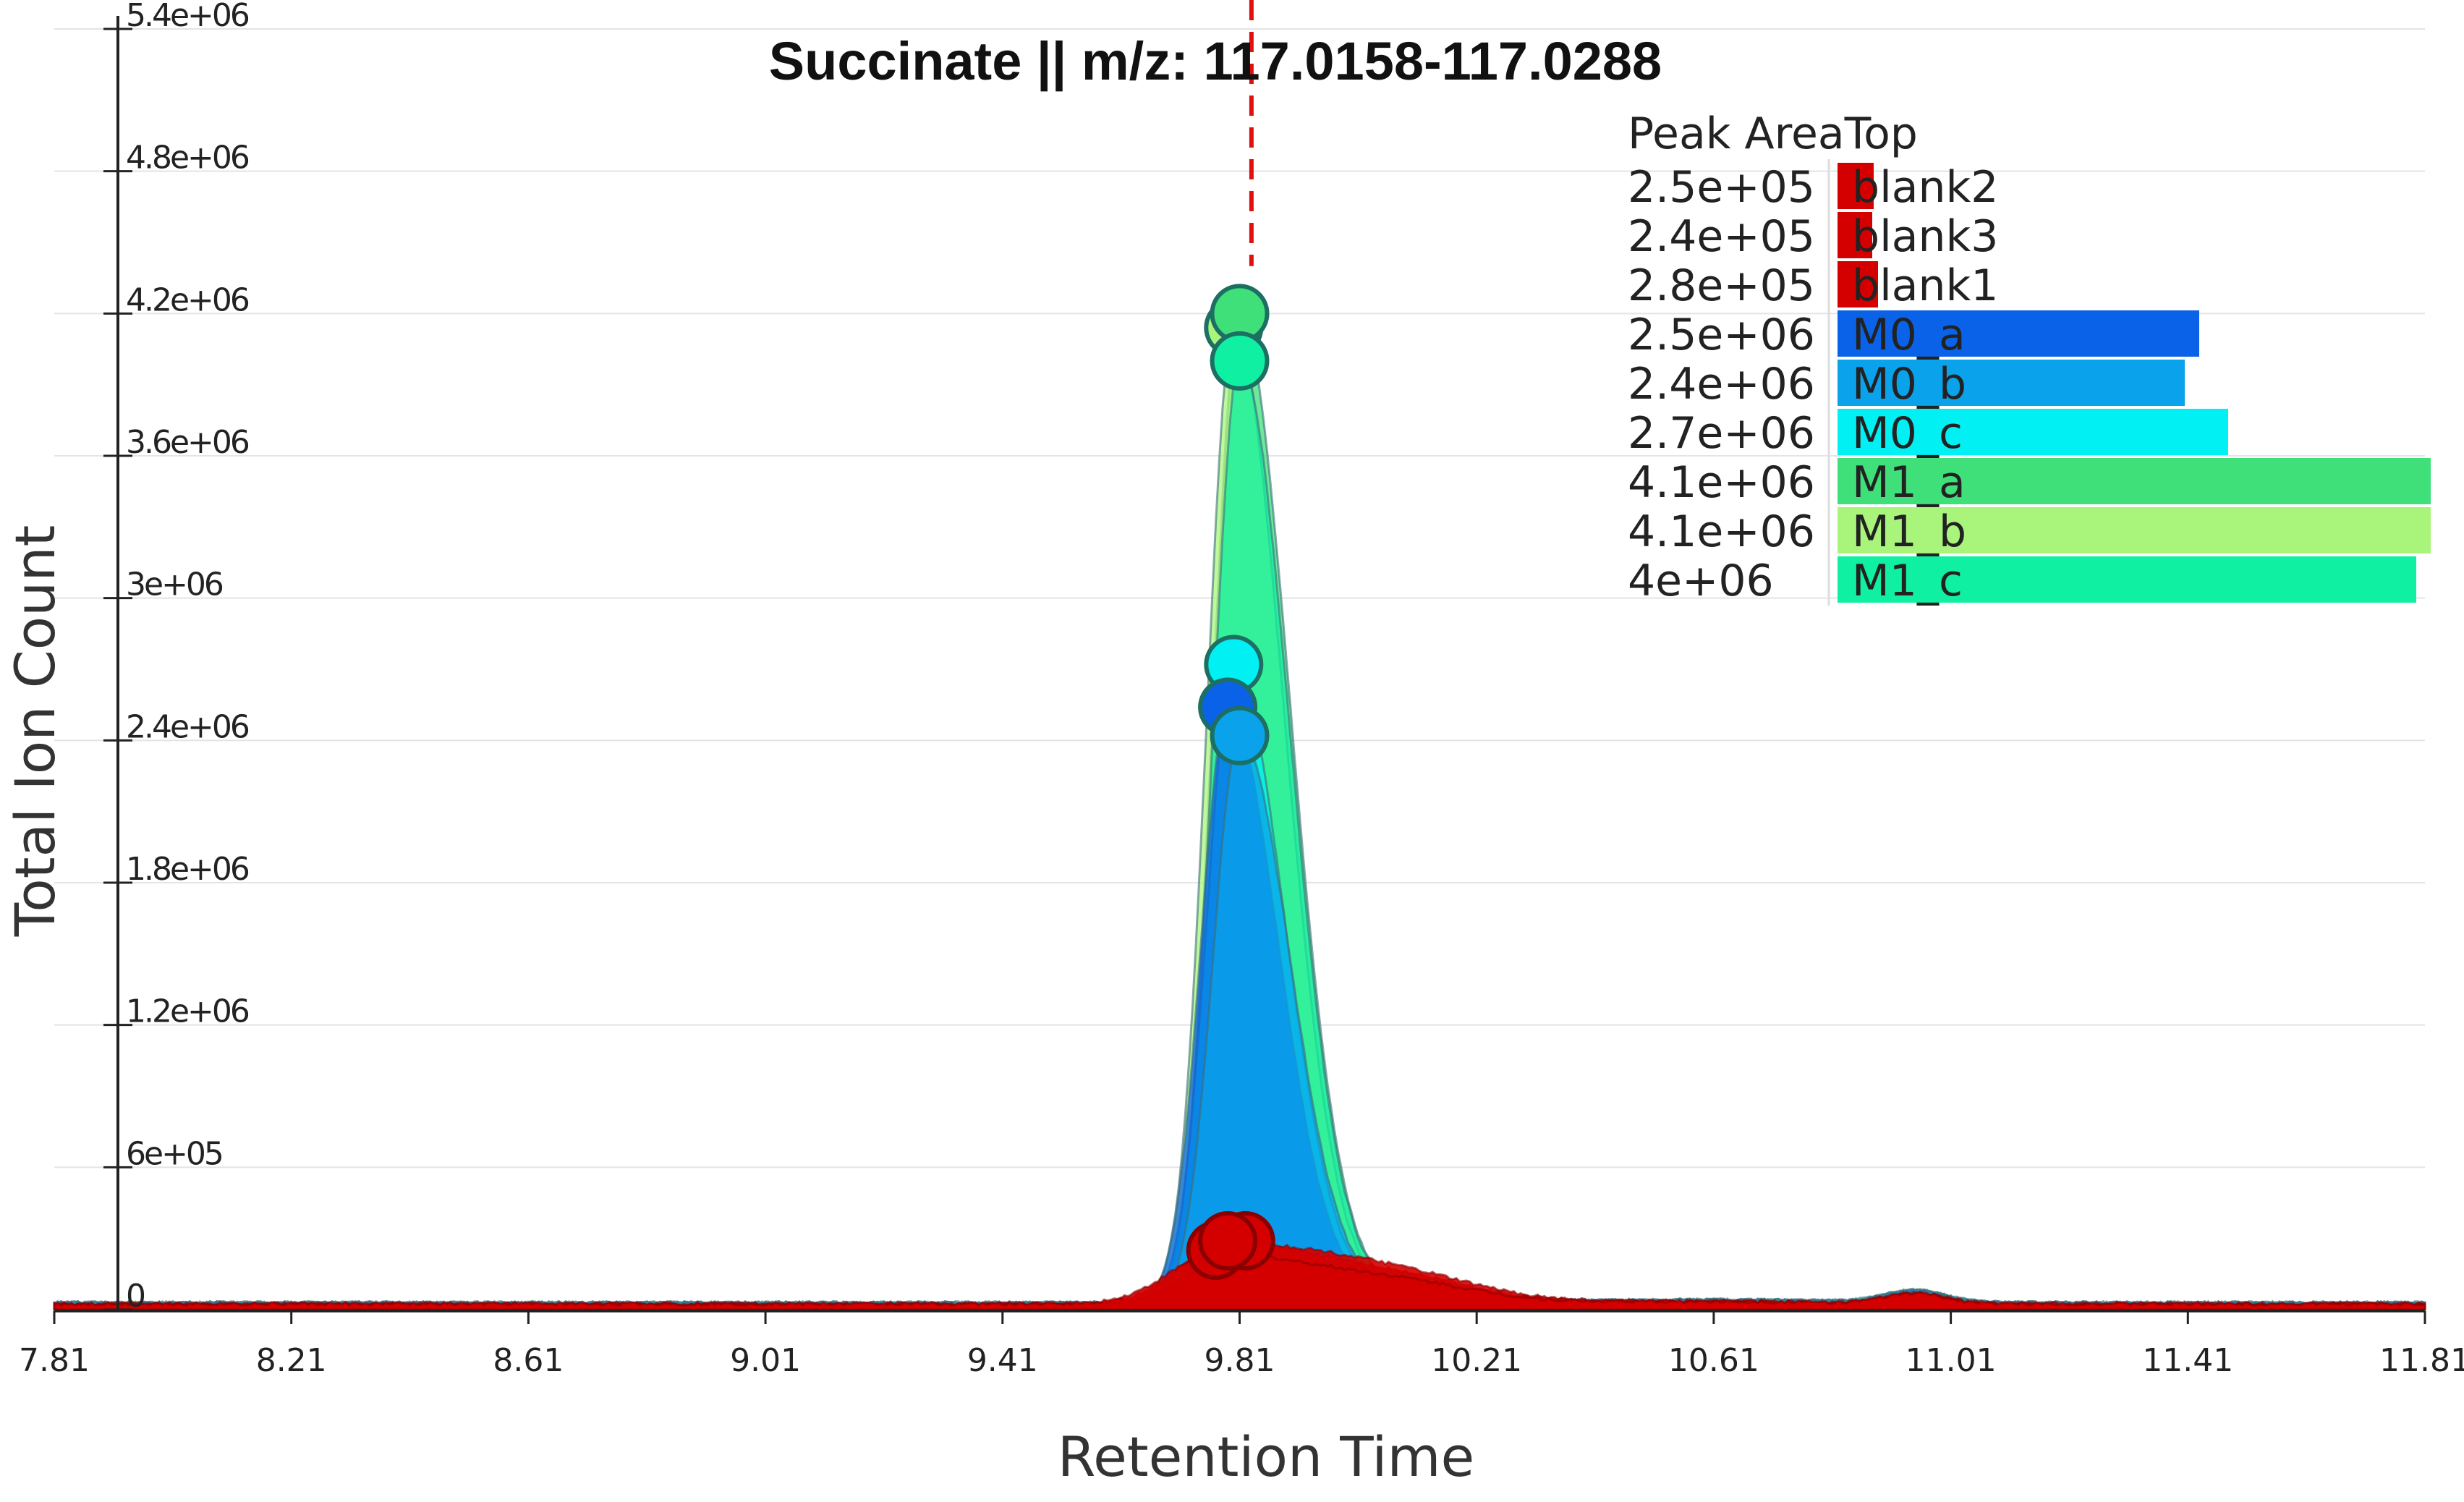 The height and width of the screenshot is (1502, 2464). I want to click on x-tick-label: 9.81, so click(1240, 1360).